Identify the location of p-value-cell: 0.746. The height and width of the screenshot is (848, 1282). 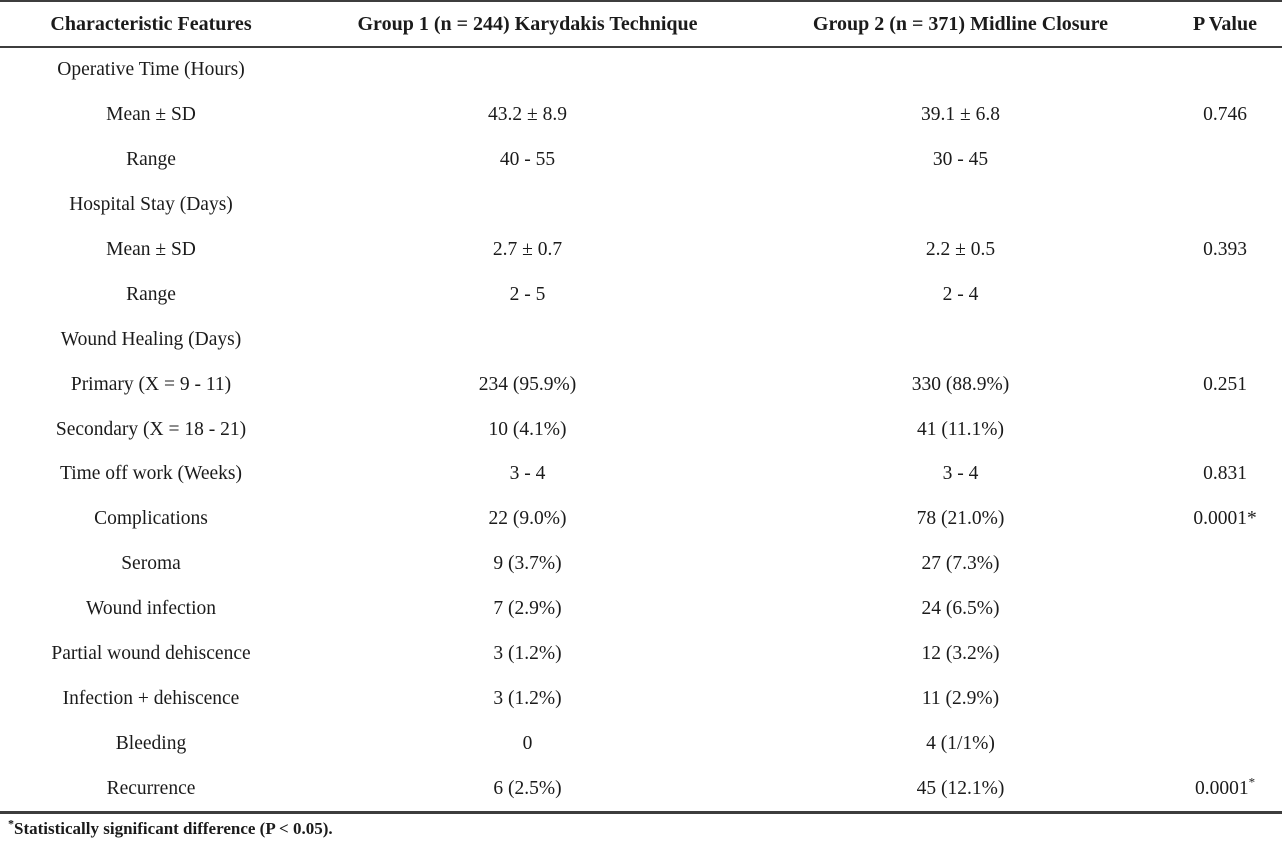
(1225, 115).